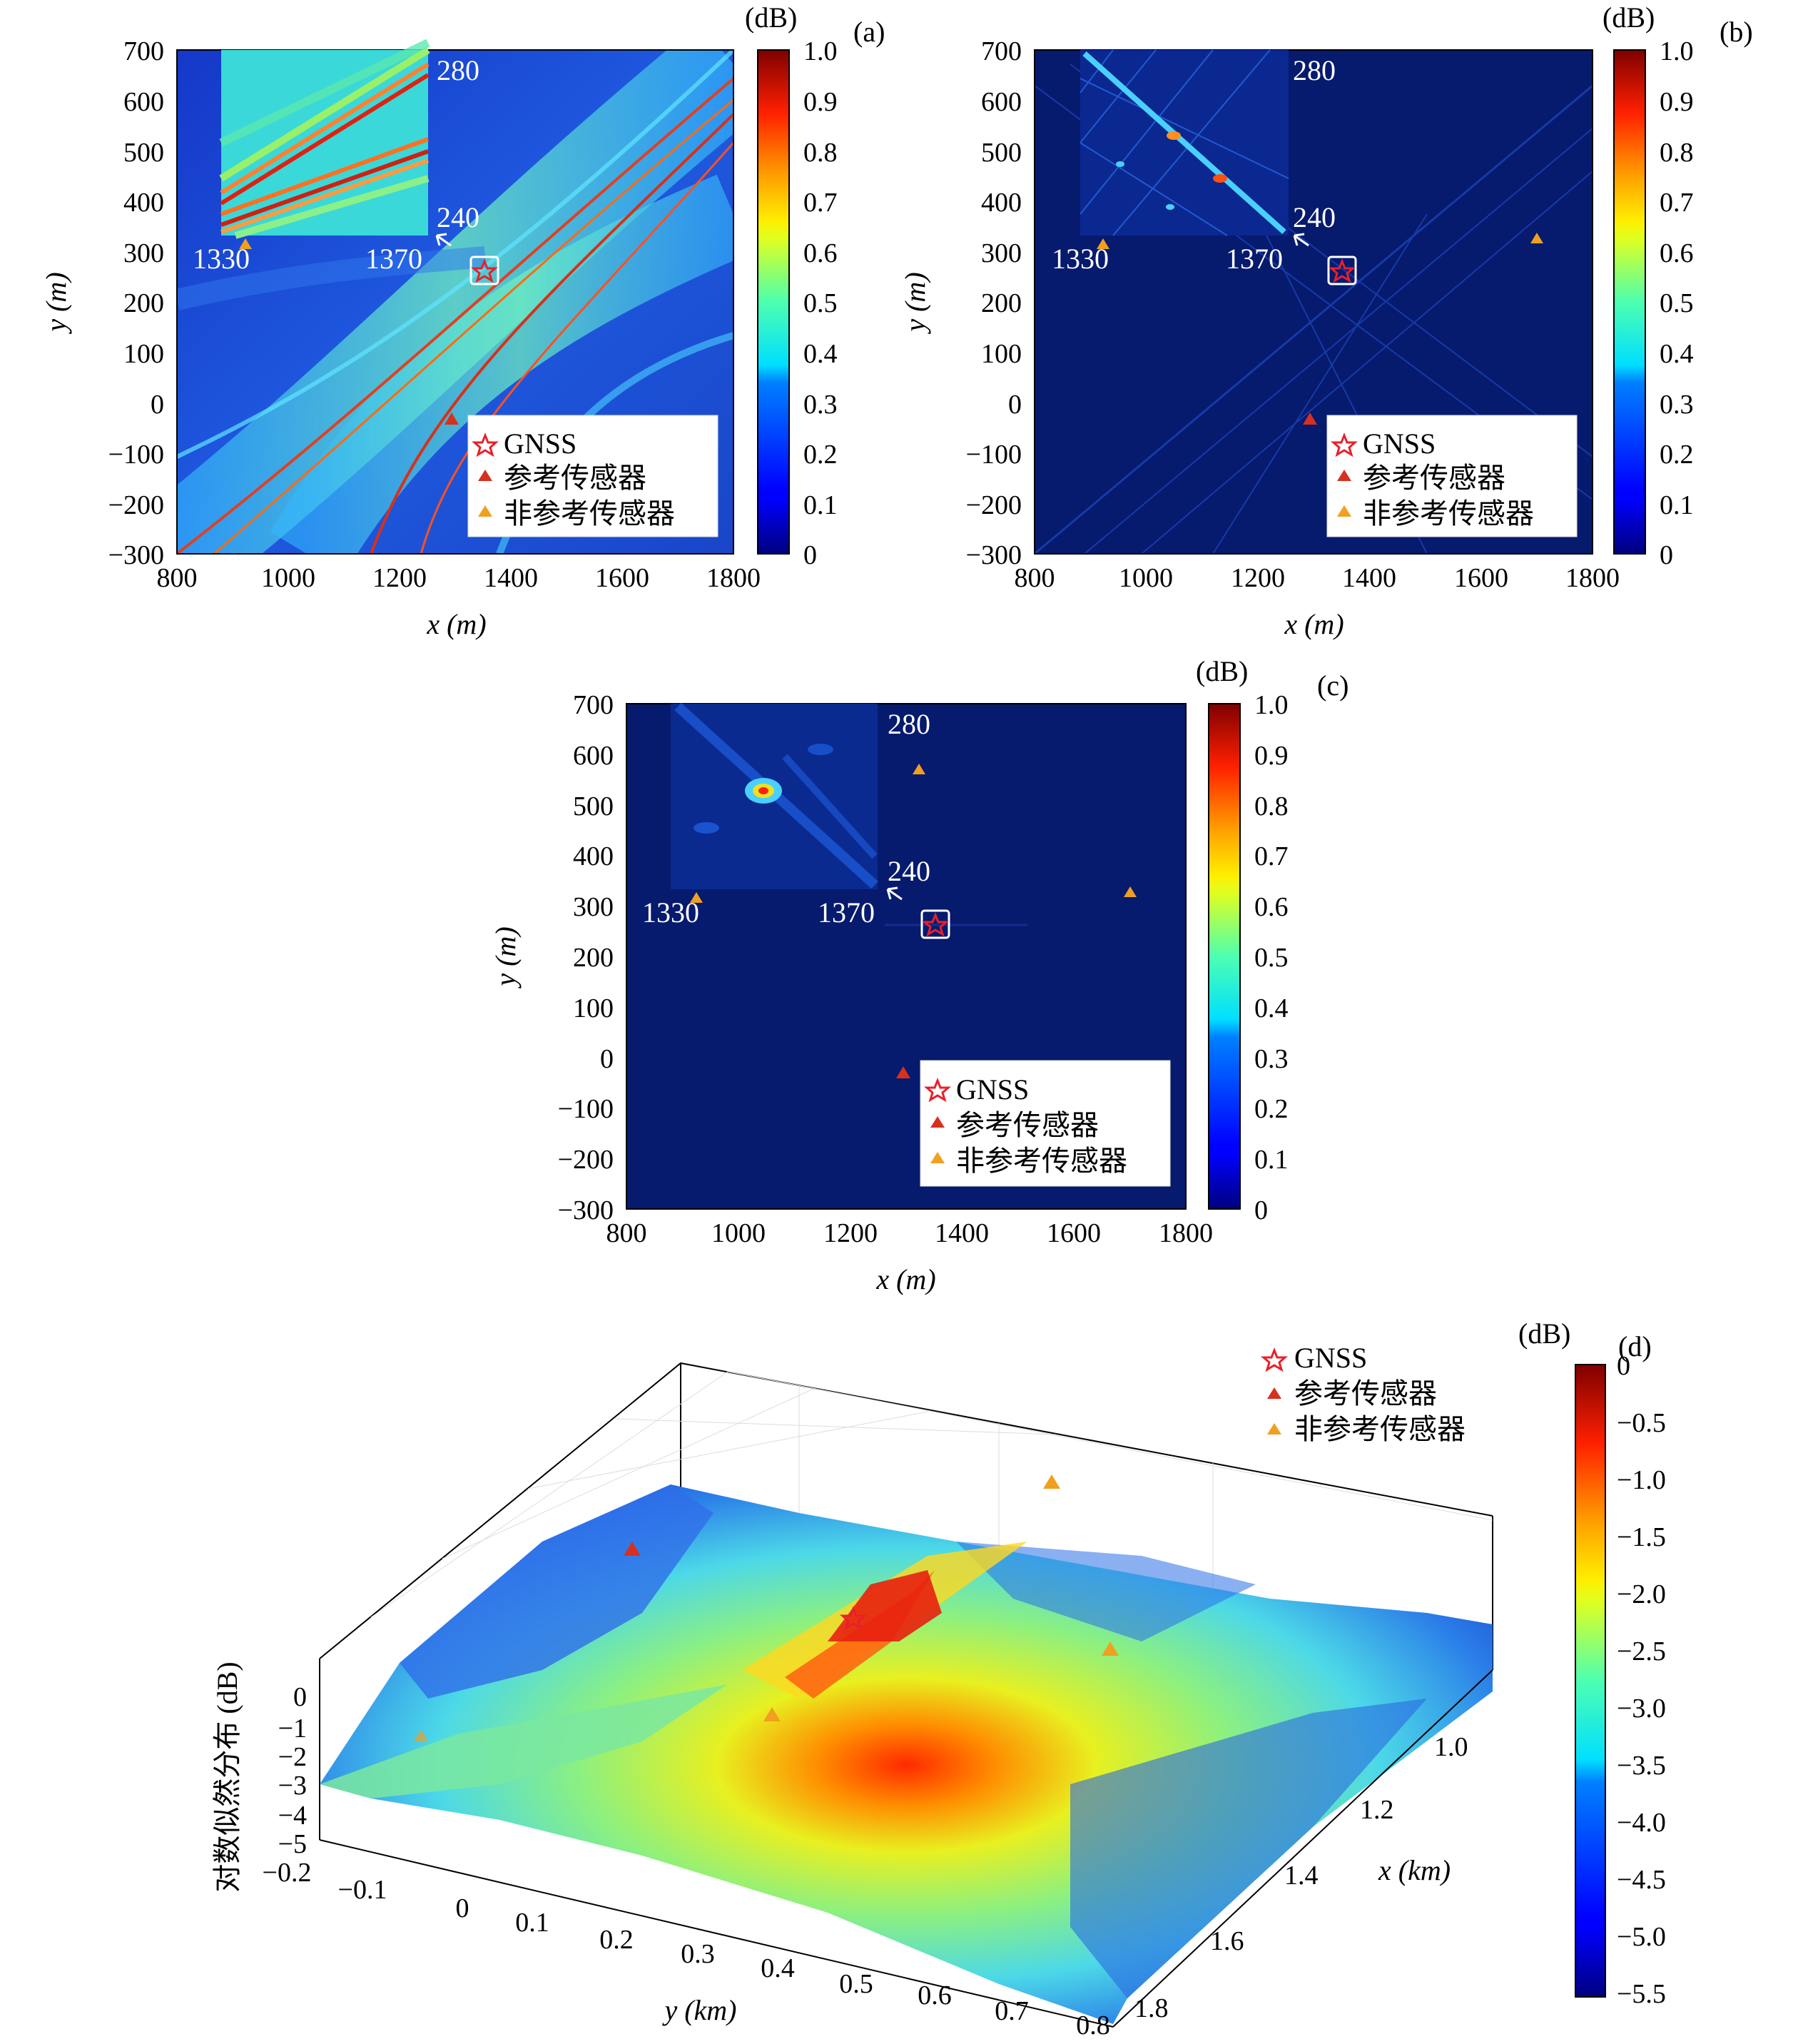 Image resolution: width=1798 pixels, height=2044 pixels. What do you see at coordinates (698, 2010) in the screenshot?
I see `ylabel-d: y (km)` at bounding box center [698, 2010].